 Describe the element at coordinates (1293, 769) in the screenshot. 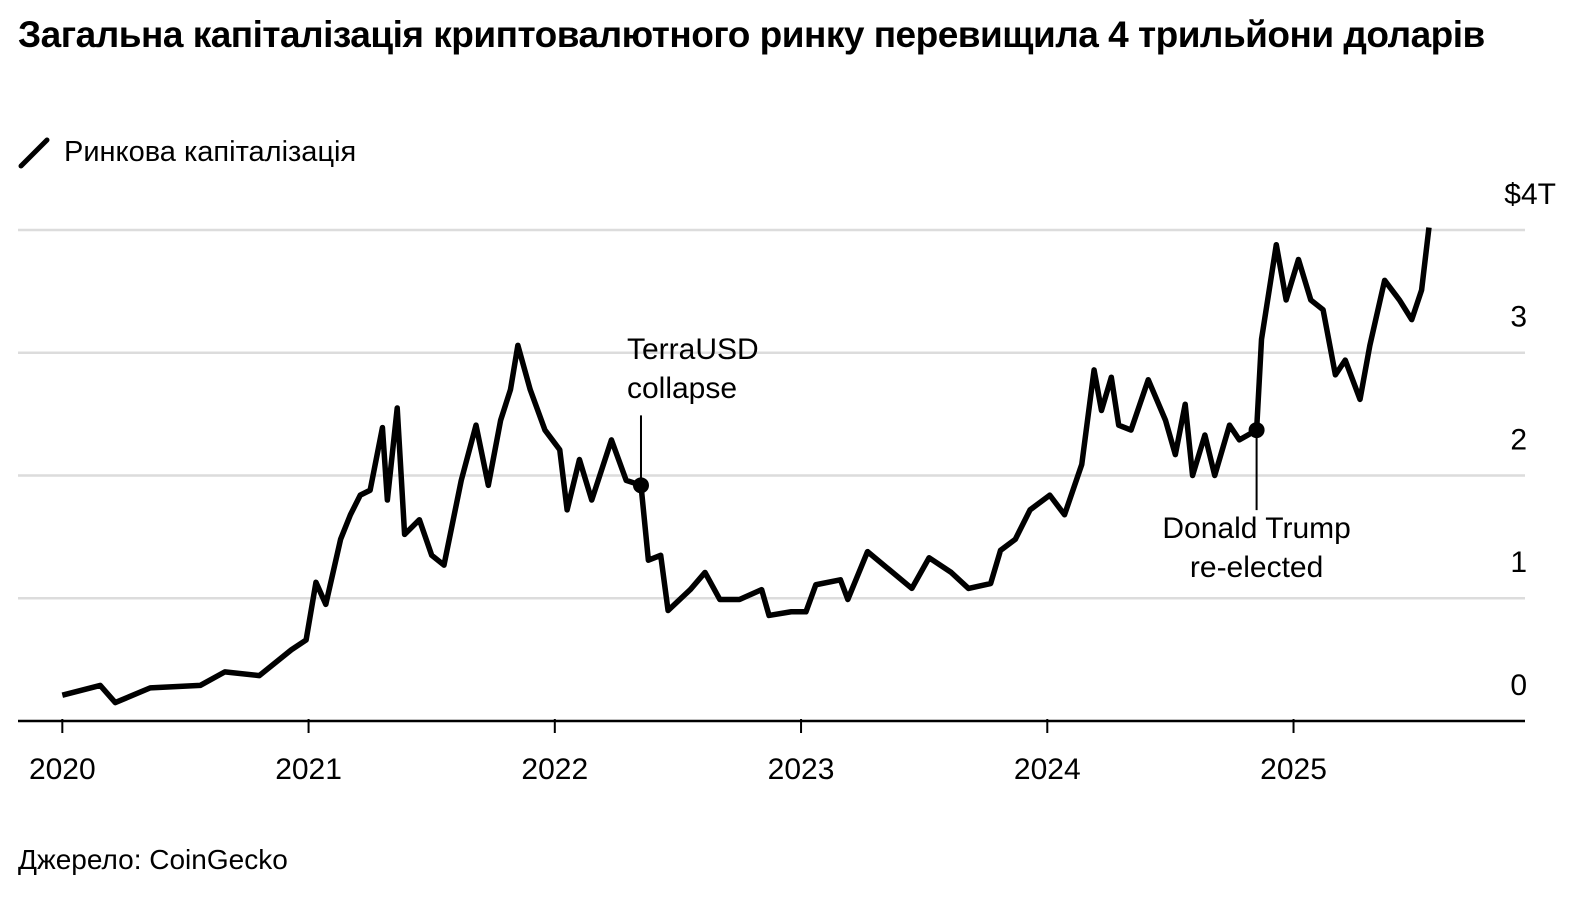

I see `x-tick-label: 2025` at that location.